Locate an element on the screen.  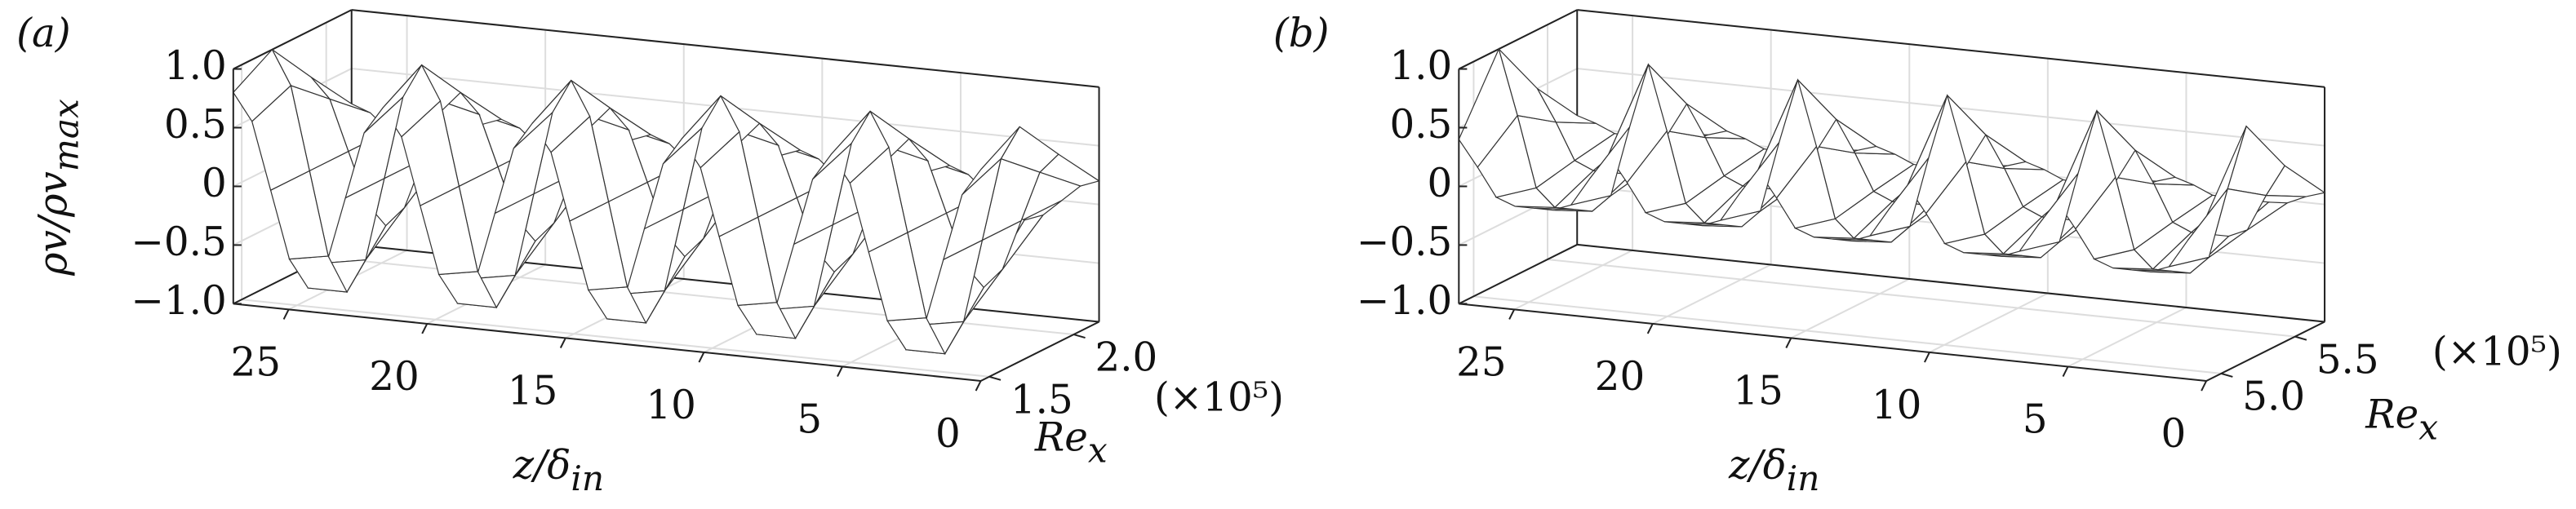
y-tick-label: 2.0 is located at coordinates (1126, 358).